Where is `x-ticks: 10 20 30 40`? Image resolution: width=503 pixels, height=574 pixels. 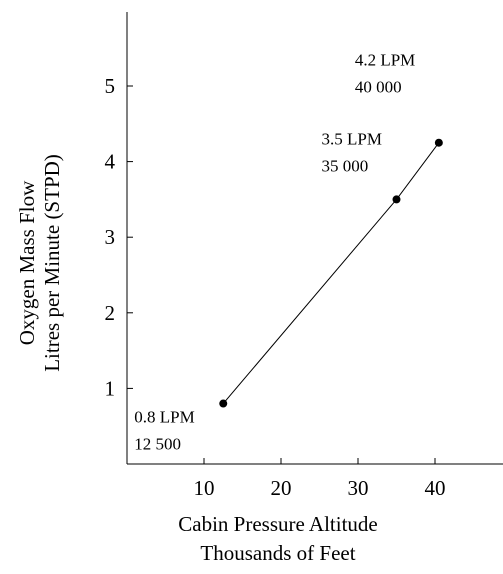
x-ticks: 10 20 30 40 is located at coordinates (320, 479).